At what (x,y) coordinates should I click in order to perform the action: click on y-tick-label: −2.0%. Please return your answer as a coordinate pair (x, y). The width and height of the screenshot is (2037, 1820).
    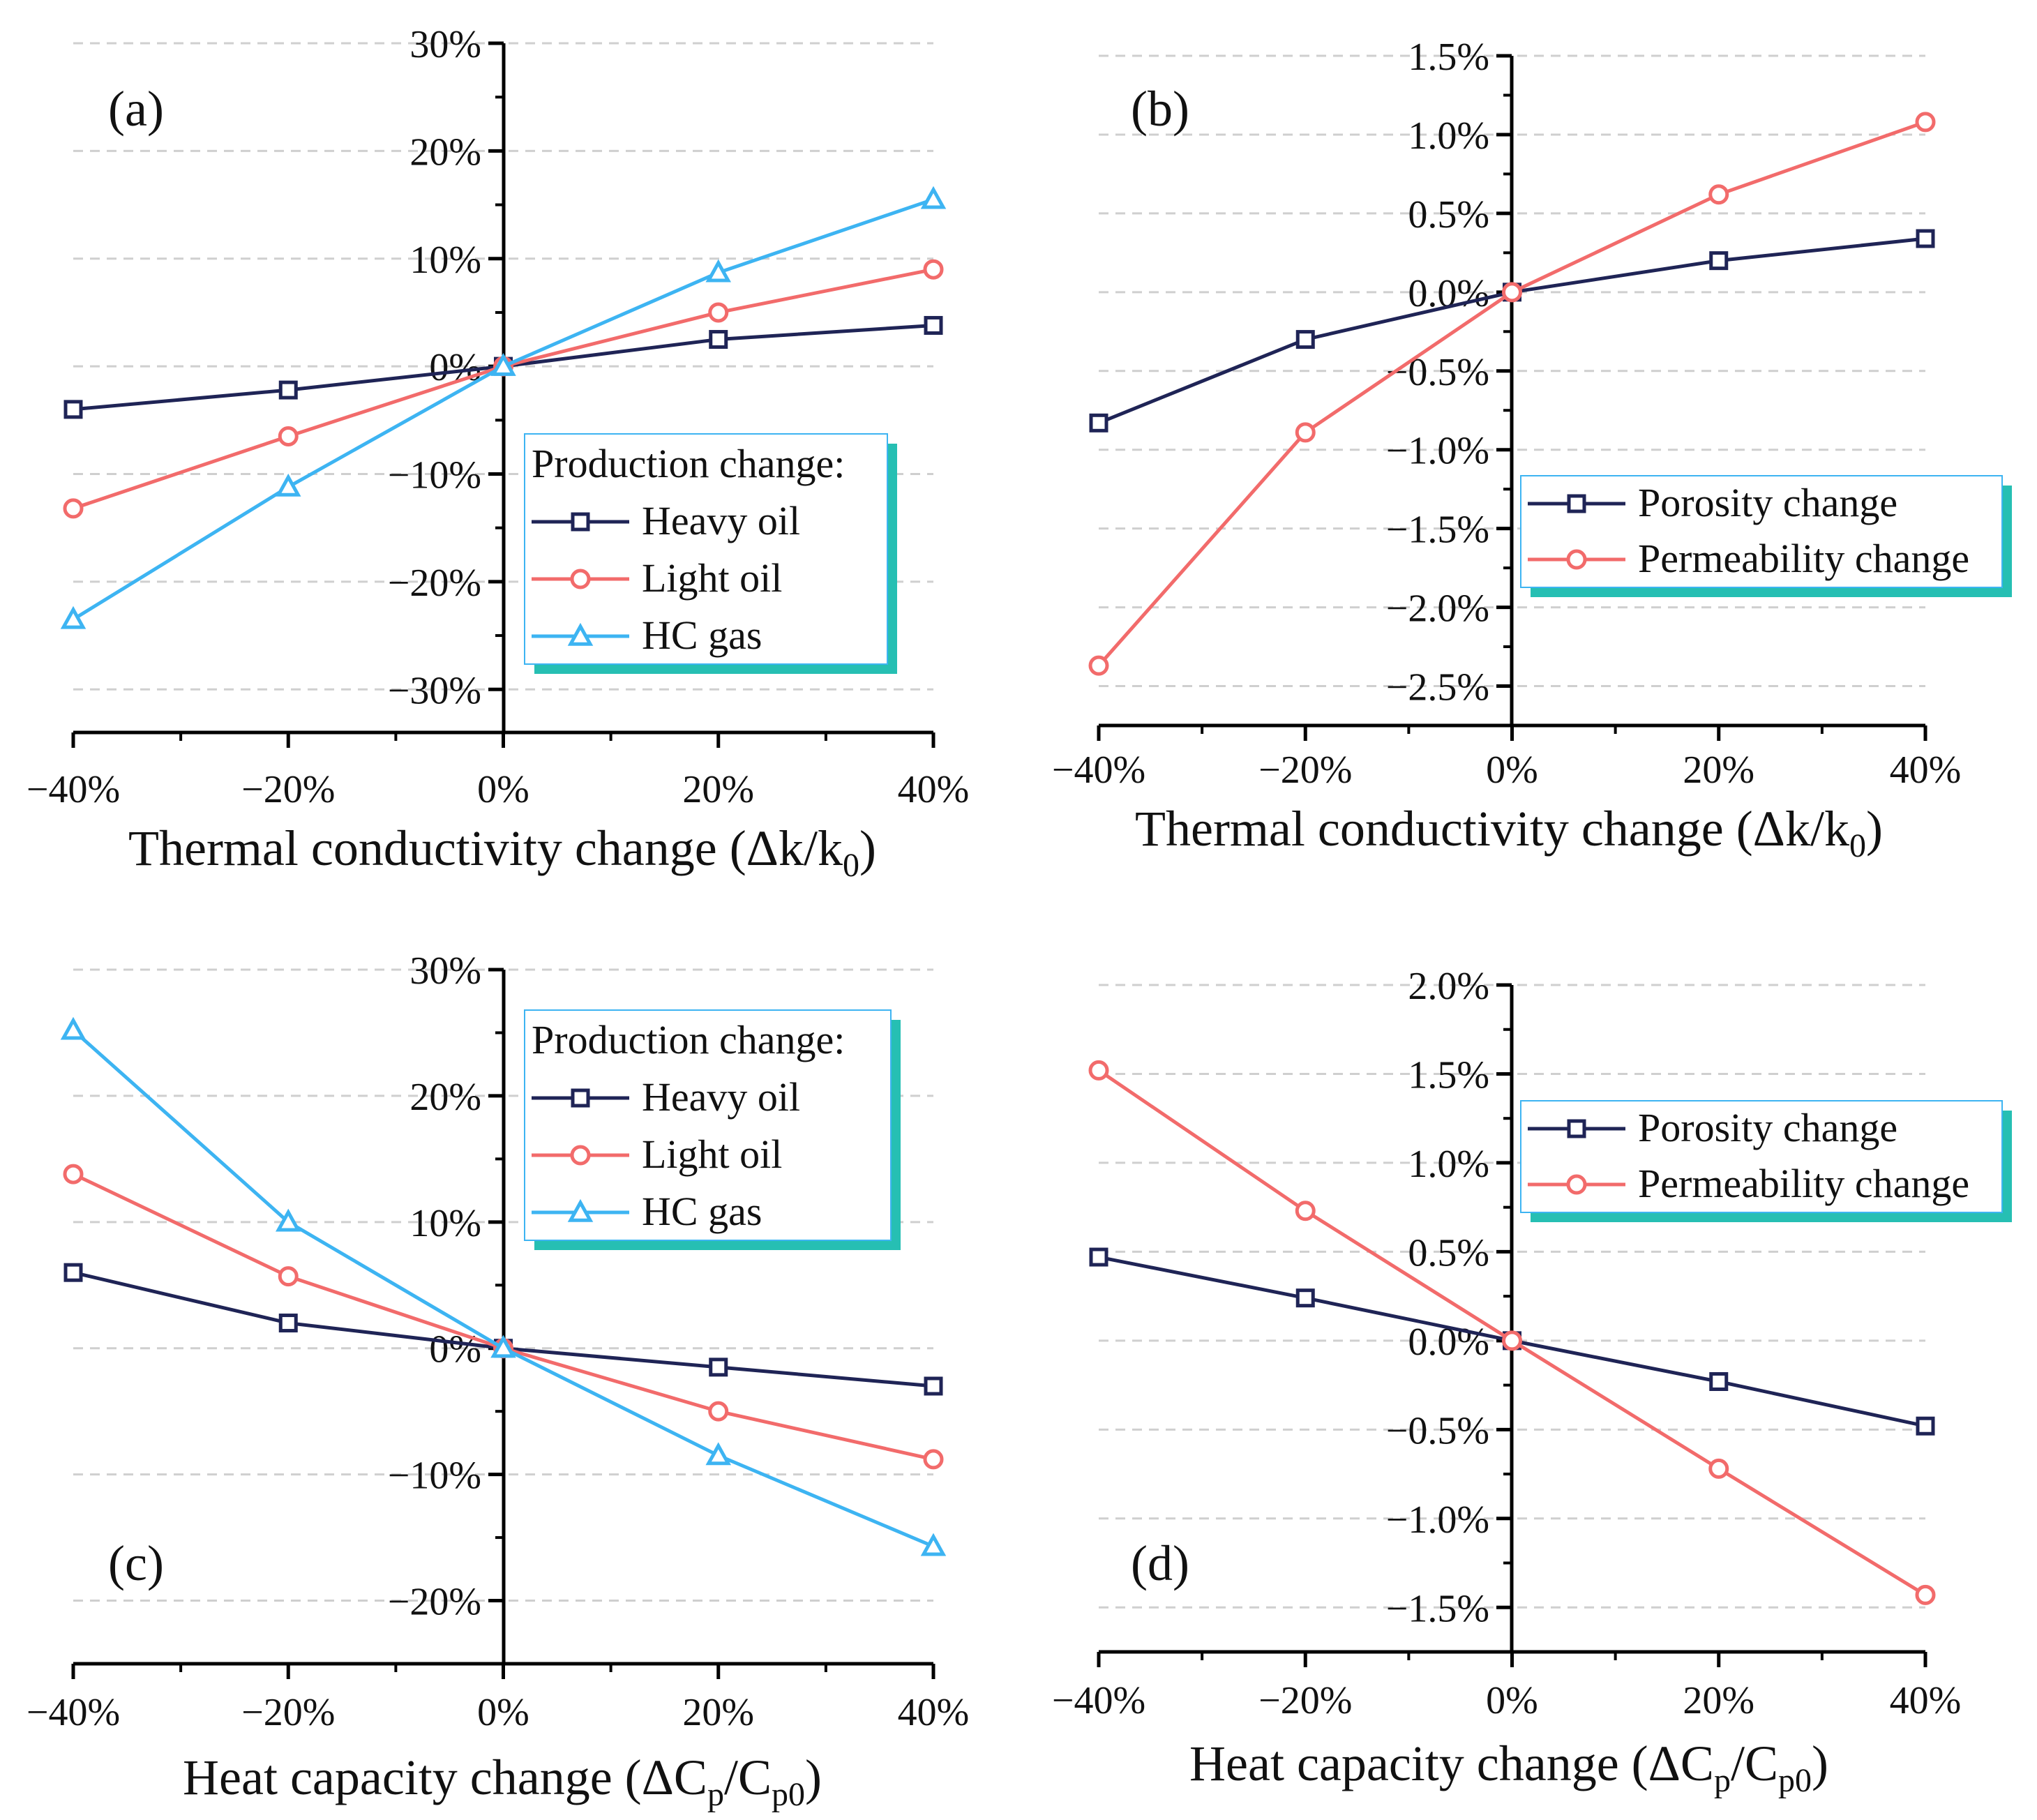
    Looking at the image, I should click on (1437, 609).